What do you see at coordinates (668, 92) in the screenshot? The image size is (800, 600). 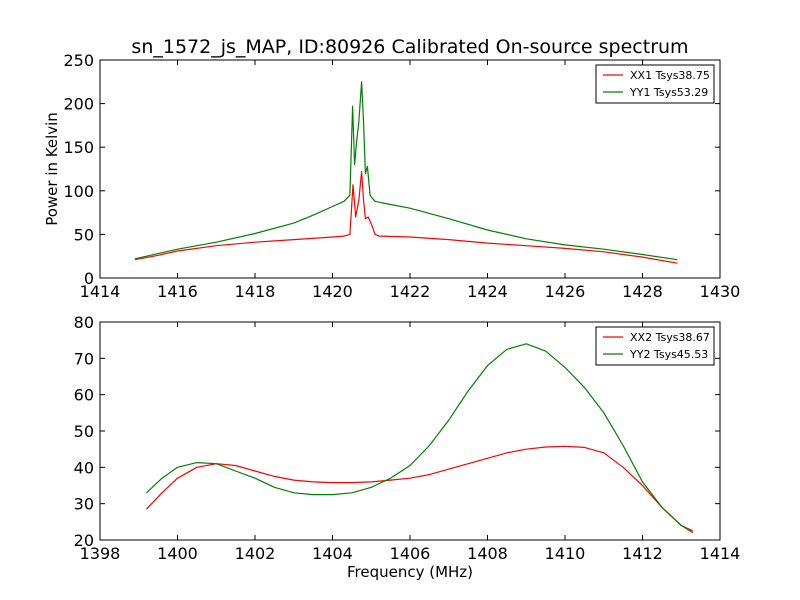 I see `top-chart-legend-label-2: YY1 Tsys53.29` at bounding box center [668, 92].